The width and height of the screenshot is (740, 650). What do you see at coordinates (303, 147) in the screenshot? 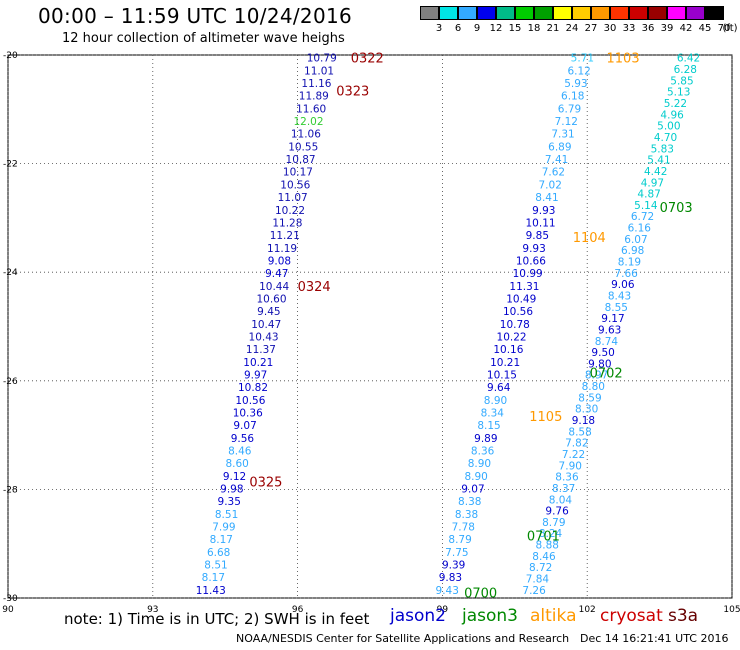
I see `swh-value: 10.55` at bounding box center [303, 147].